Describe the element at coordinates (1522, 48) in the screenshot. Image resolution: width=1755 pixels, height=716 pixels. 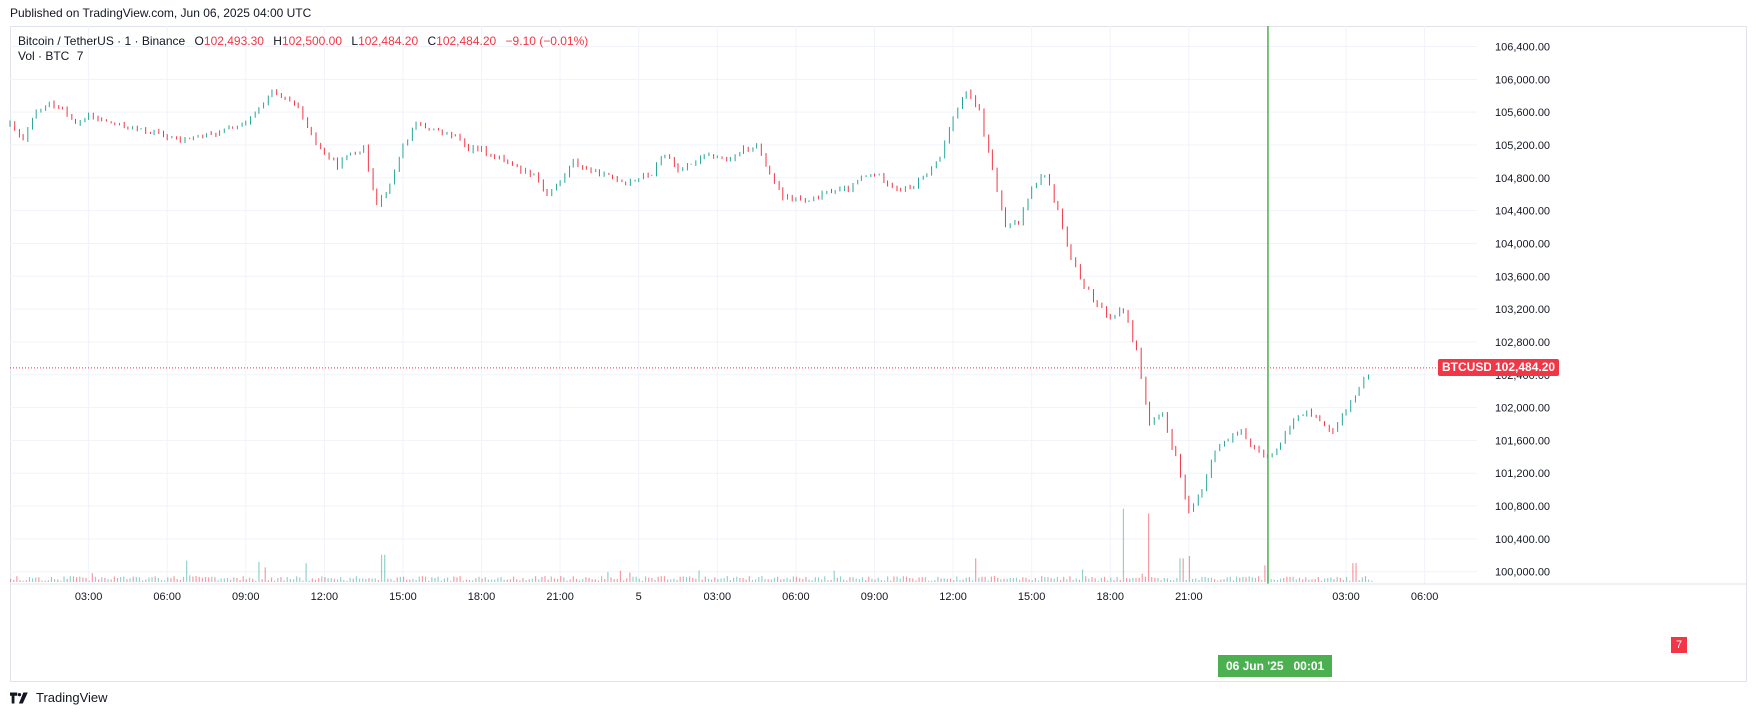
I see `y-tick-label: 106,400.00` at that location.